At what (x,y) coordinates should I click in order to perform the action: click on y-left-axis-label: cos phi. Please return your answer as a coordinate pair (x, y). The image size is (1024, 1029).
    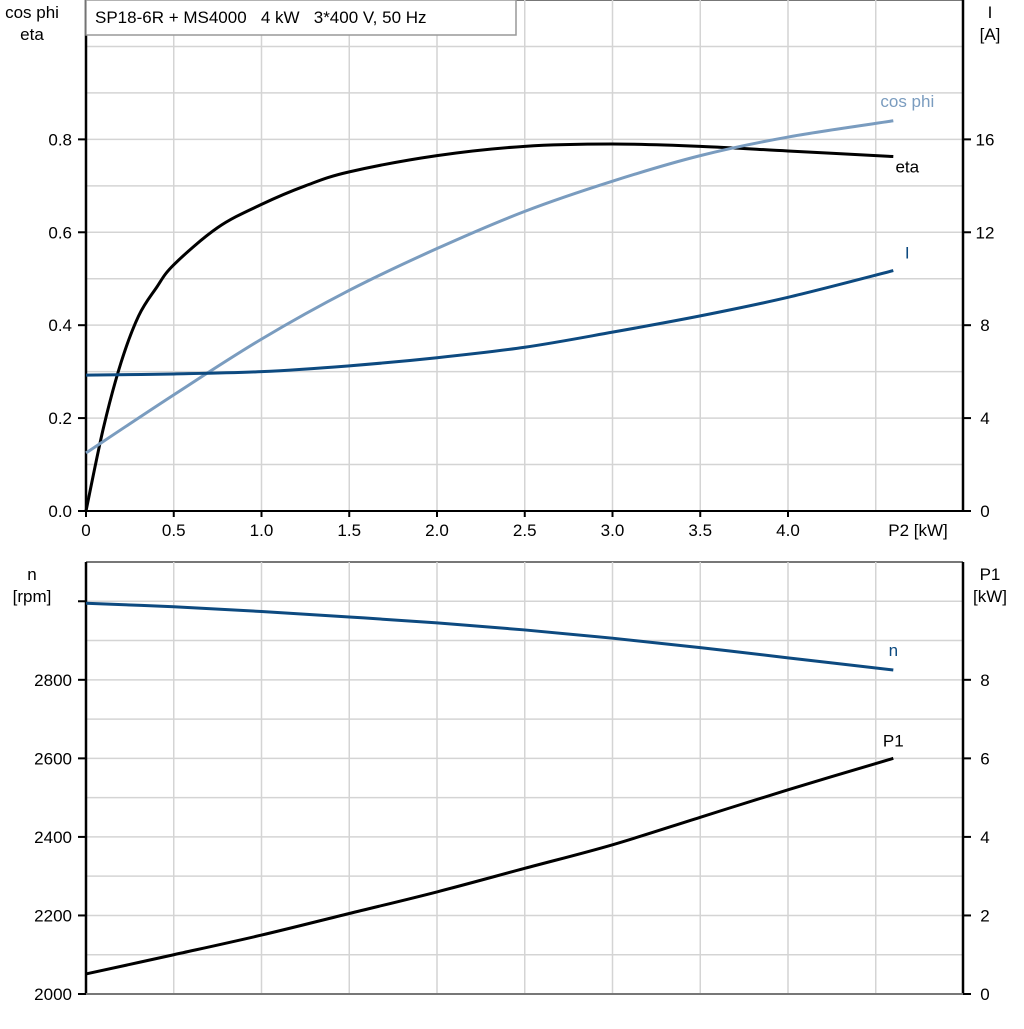
    Looking at the image, I should click on (32, 12).